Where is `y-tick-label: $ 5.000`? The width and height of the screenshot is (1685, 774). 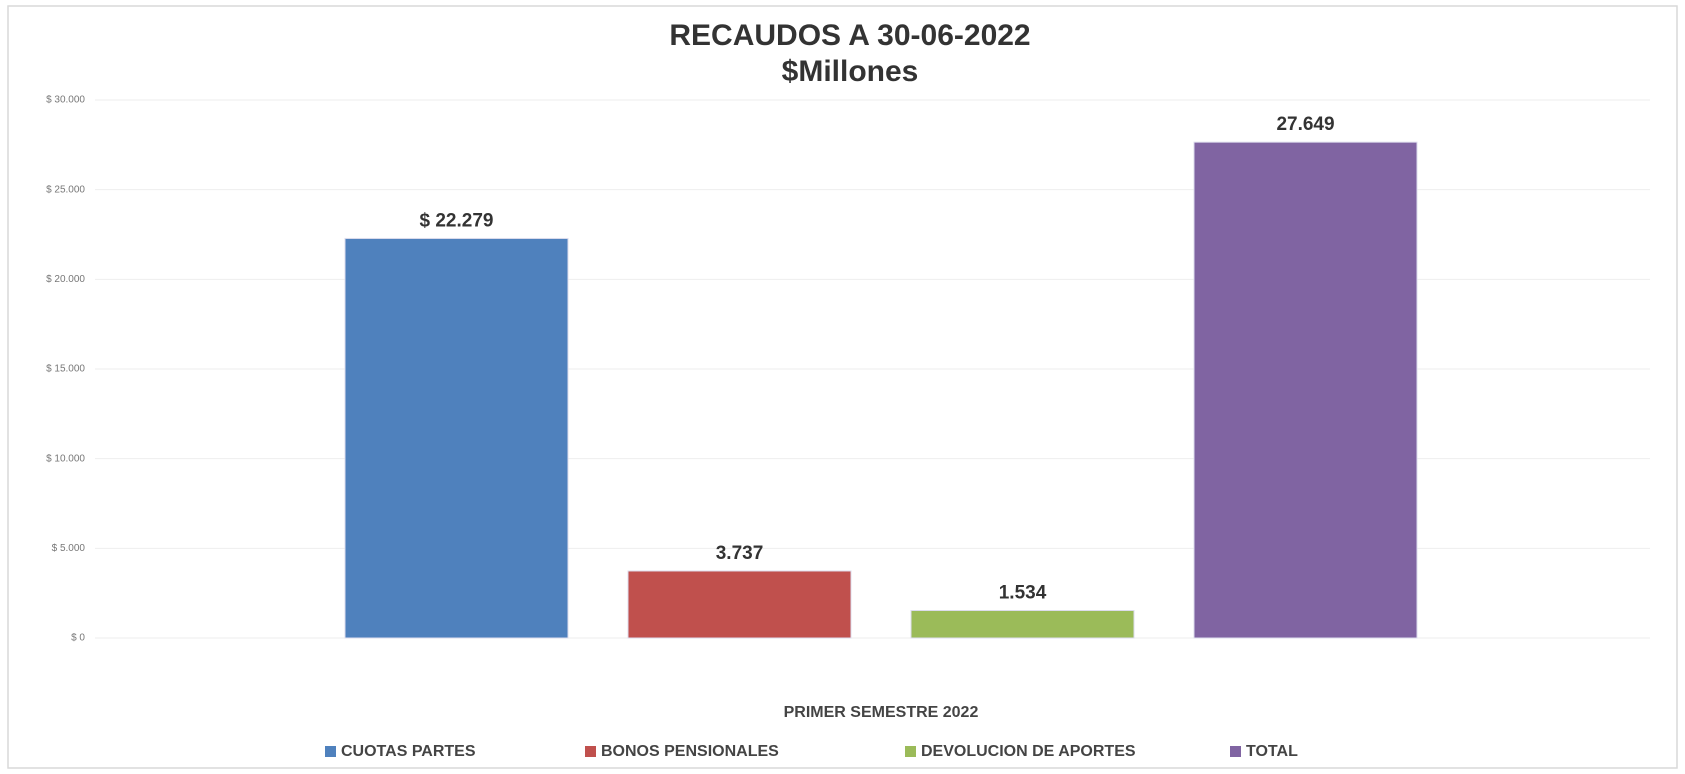 y-tick-label: $ 5.000 is located at coordinates (69, 548).